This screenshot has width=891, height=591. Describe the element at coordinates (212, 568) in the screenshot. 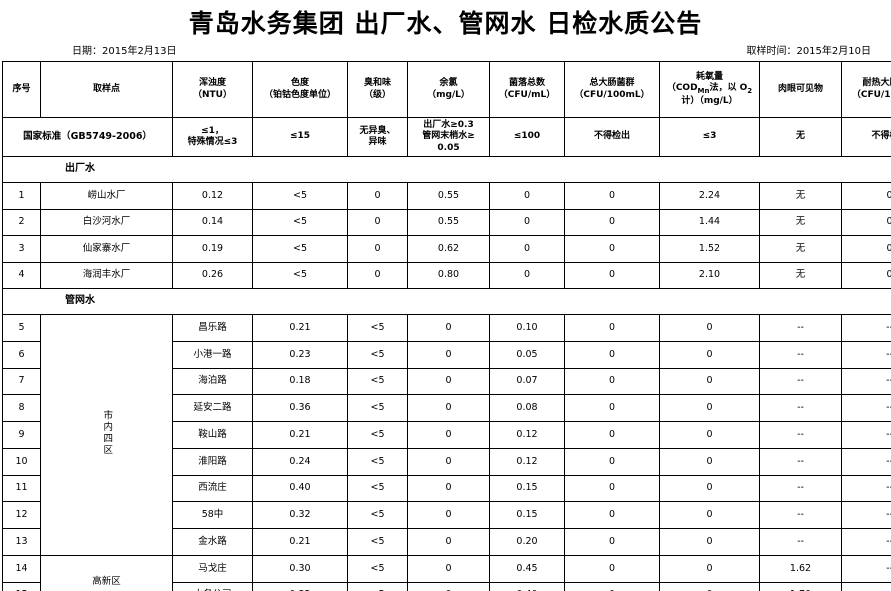

I see `cell-site: 马戈庄` at that location.